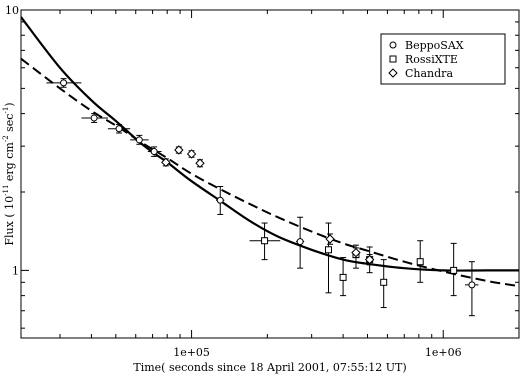 The height and width of the screenshot is (376, 520). Describe the element at coordinates (393, 59) in the screenshot. I see `legend-marker-rossixte` at that location.